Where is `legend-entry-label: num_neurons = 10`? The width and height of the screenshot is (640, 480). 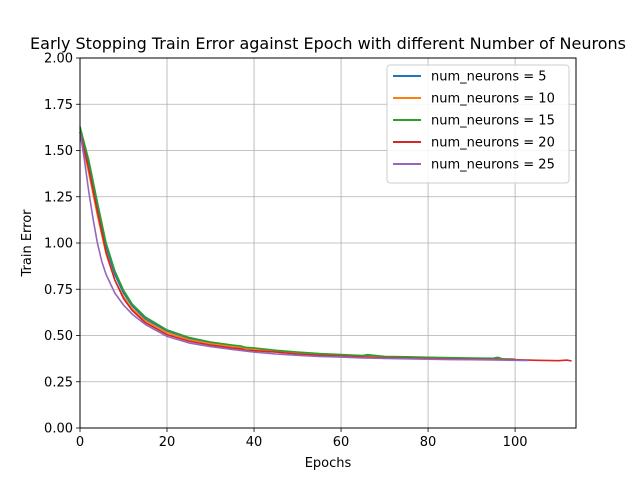 legend-entry-label: num_neurons = 10 is located at coordinates (493, 99).